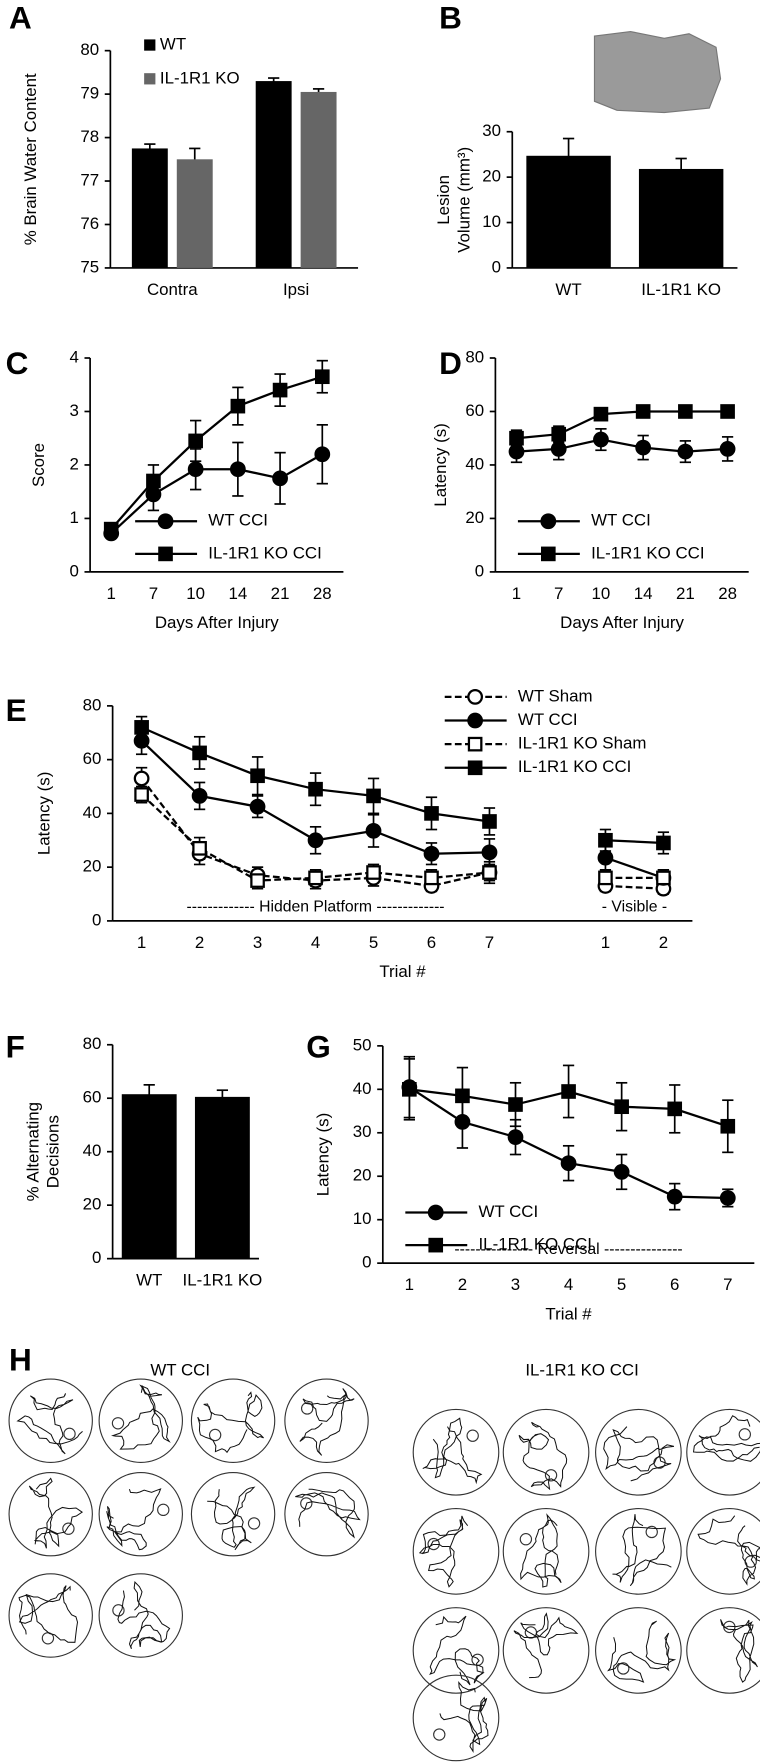  I want to click on y-tick-label: 76, so click(89, 223).